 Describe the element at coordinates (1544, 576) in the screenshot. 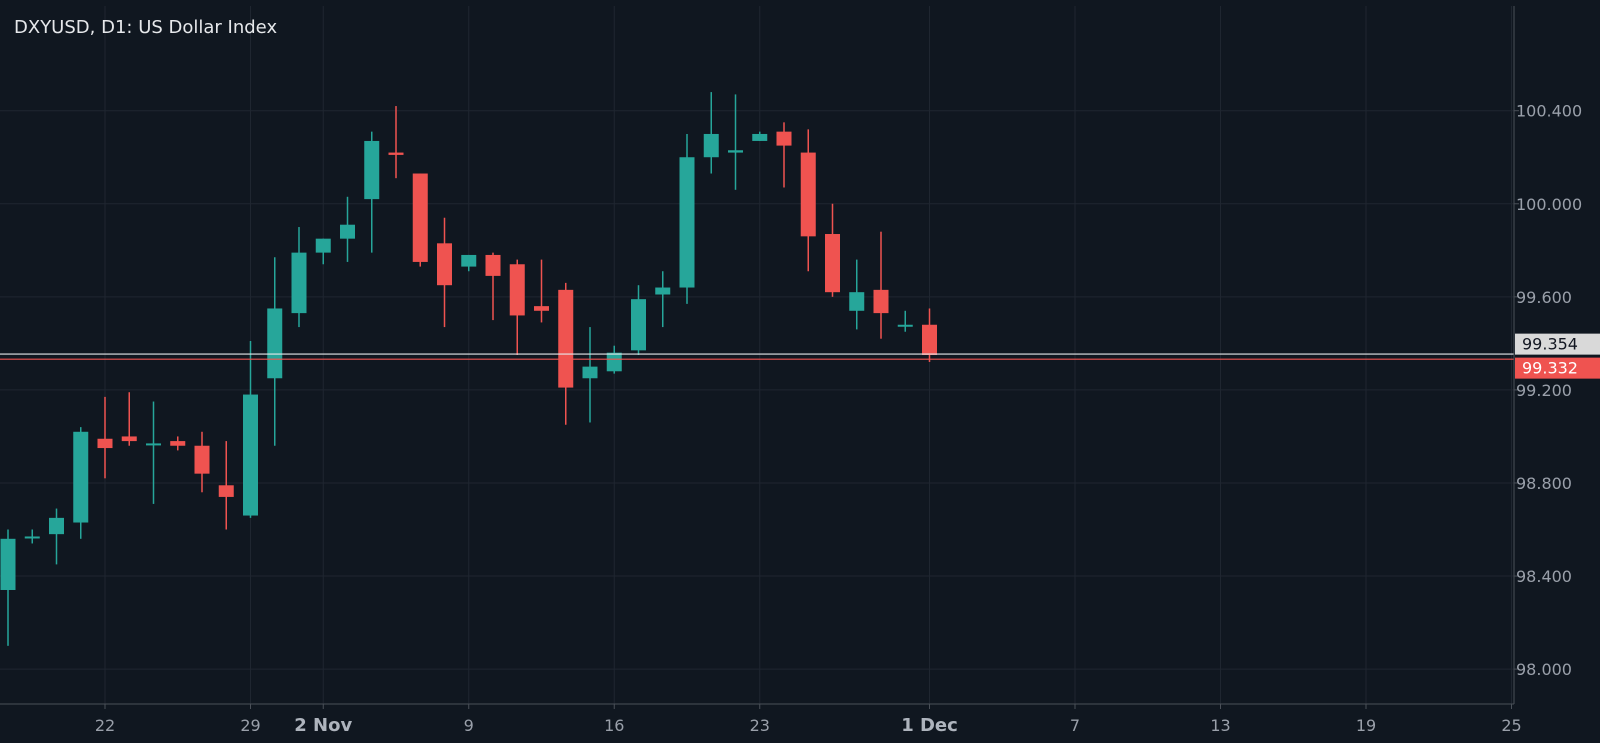

I see `y-tick-label: 98.400` at that location.